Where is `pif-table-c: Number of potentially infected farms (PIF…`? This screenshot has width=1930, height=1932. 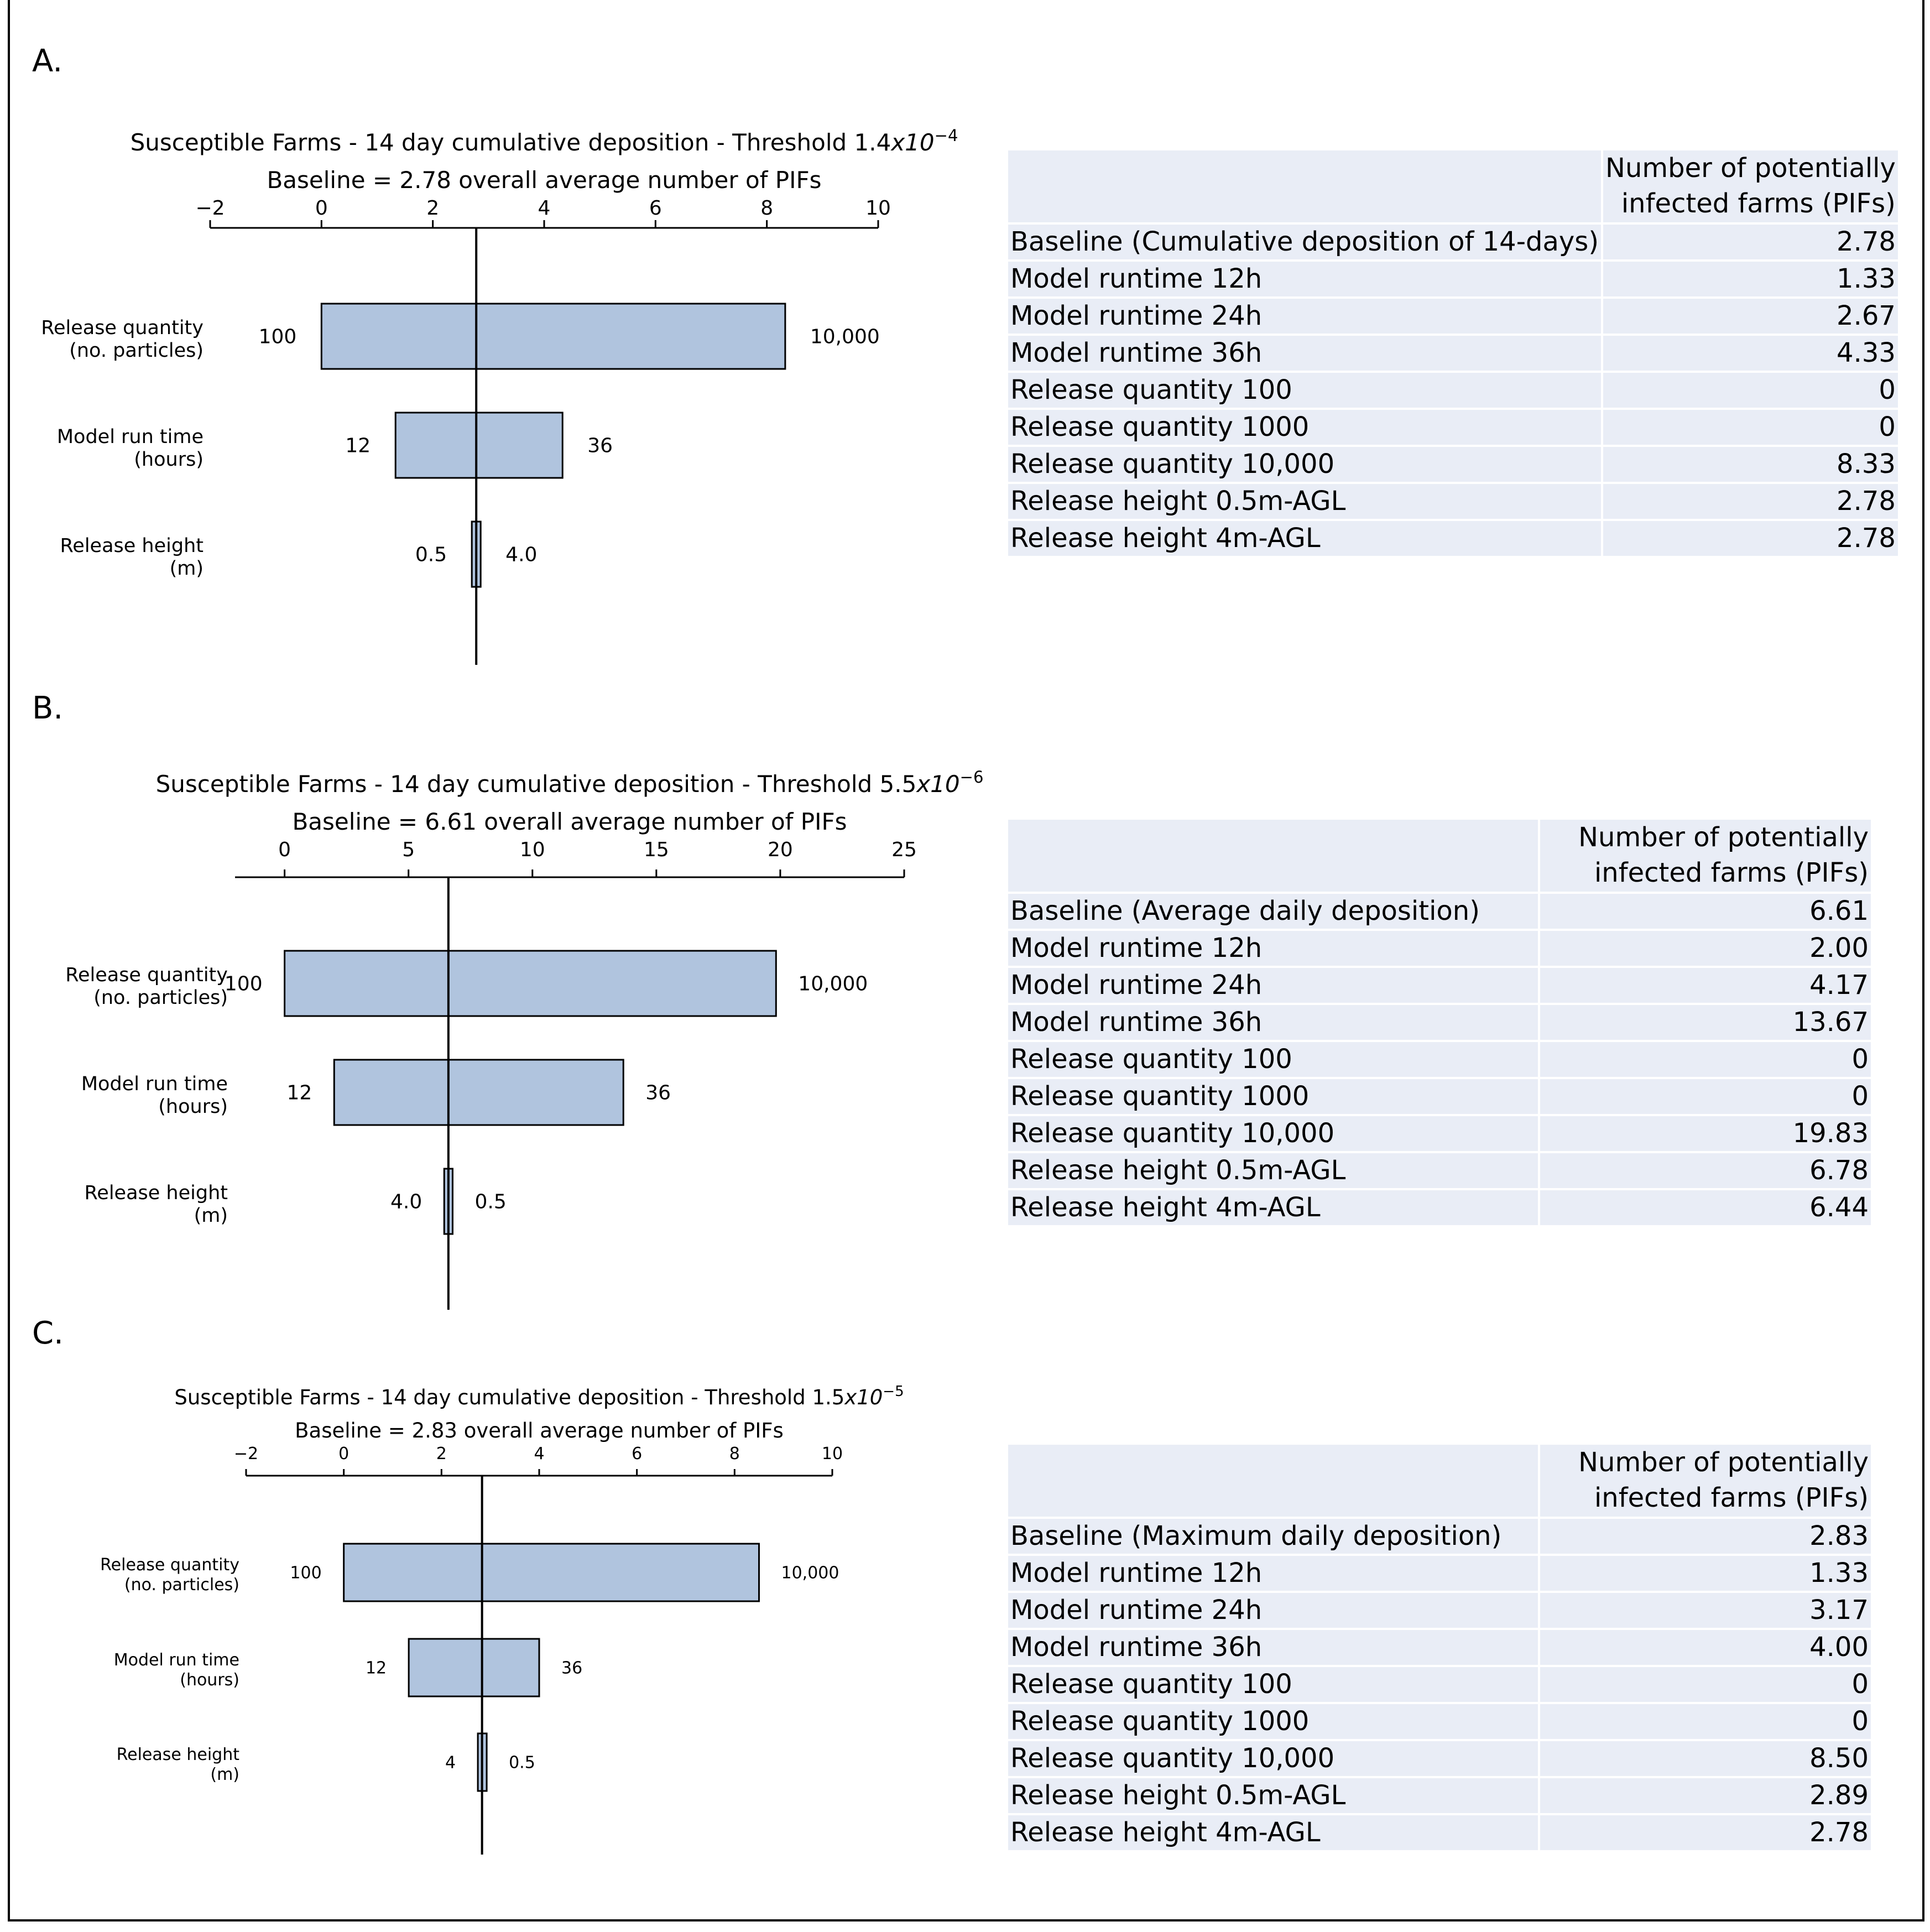
pif-table-c: Number of potentially infected farms (PIF… is located at coordinates (1439, 1646).